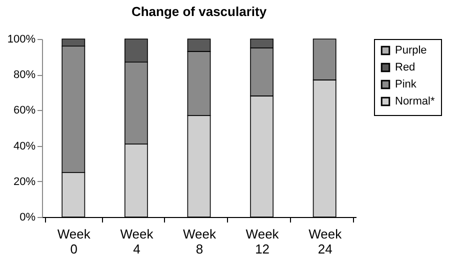 The height and width of the screenshot is (260, 450). What do you see at coordinates (21, 40) in the screenshot?
I see `y-tick-label: 100%` at bounding box center [21, 40].